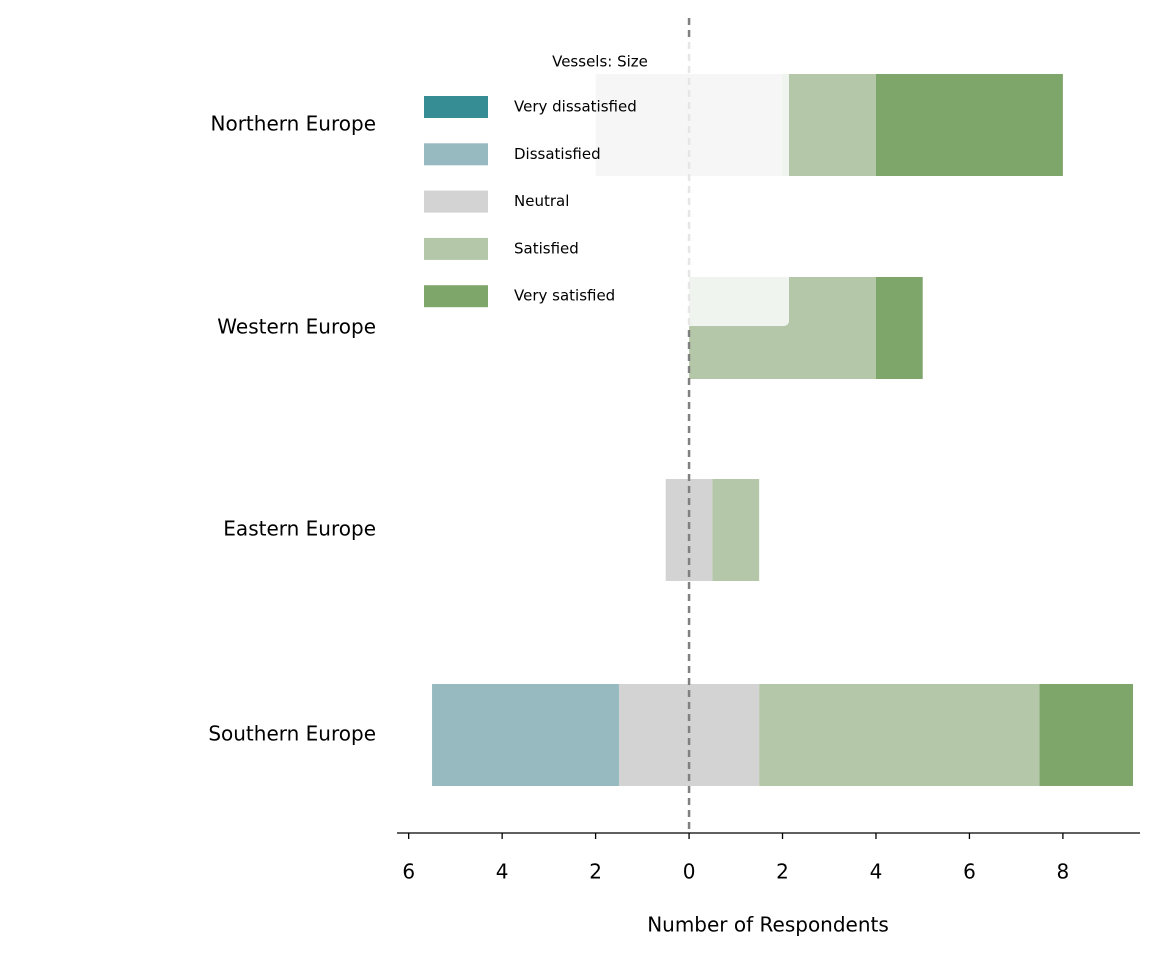  I want to click on legend-label: Very dissatisfied, so click(575, 107).